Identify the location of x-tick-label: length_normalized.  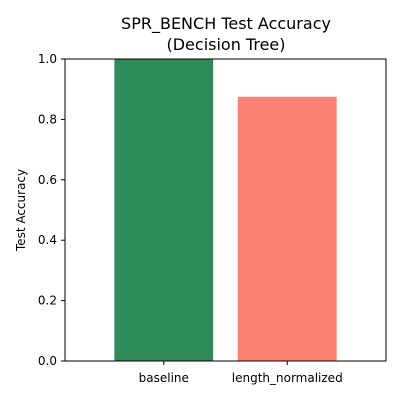
(287, 378).